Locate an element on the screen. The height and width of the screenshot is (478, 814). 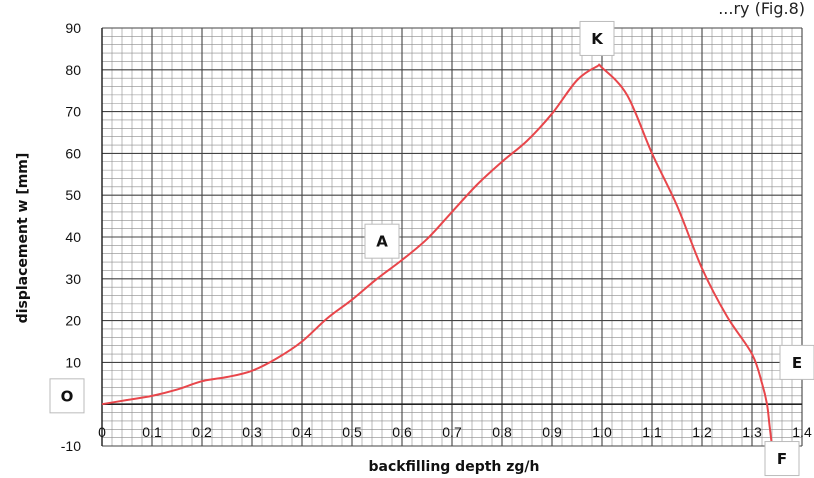
x-tick-label: 1.3 is located at coordinates (752, 432).